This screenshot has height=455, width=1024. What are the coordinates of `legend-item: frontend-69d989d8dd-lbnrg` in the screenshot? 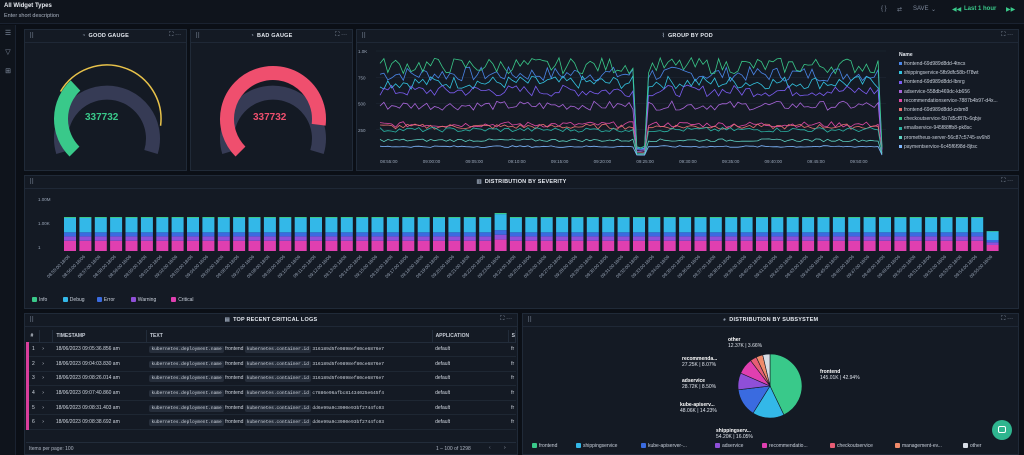 It's located at (932, 82).